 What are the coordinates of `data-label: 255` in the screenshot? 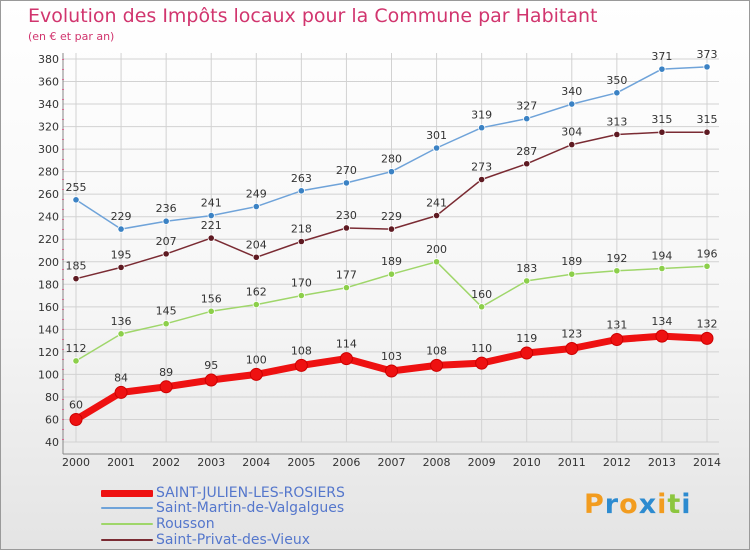 It's located at (76, 187).